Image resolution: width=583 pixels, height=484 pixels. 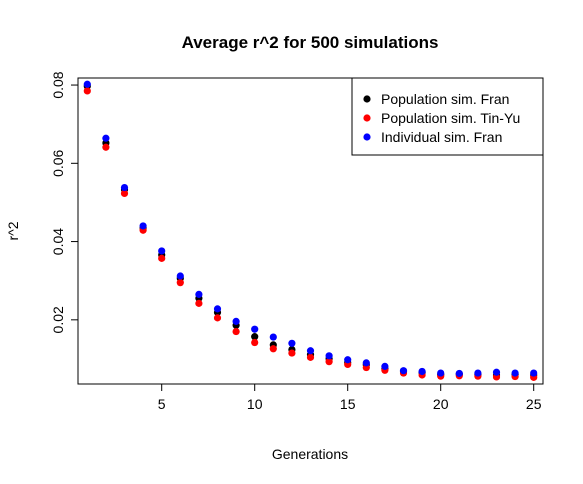 I want to click on x-tick-label: 5, so click(x=162, y=404).